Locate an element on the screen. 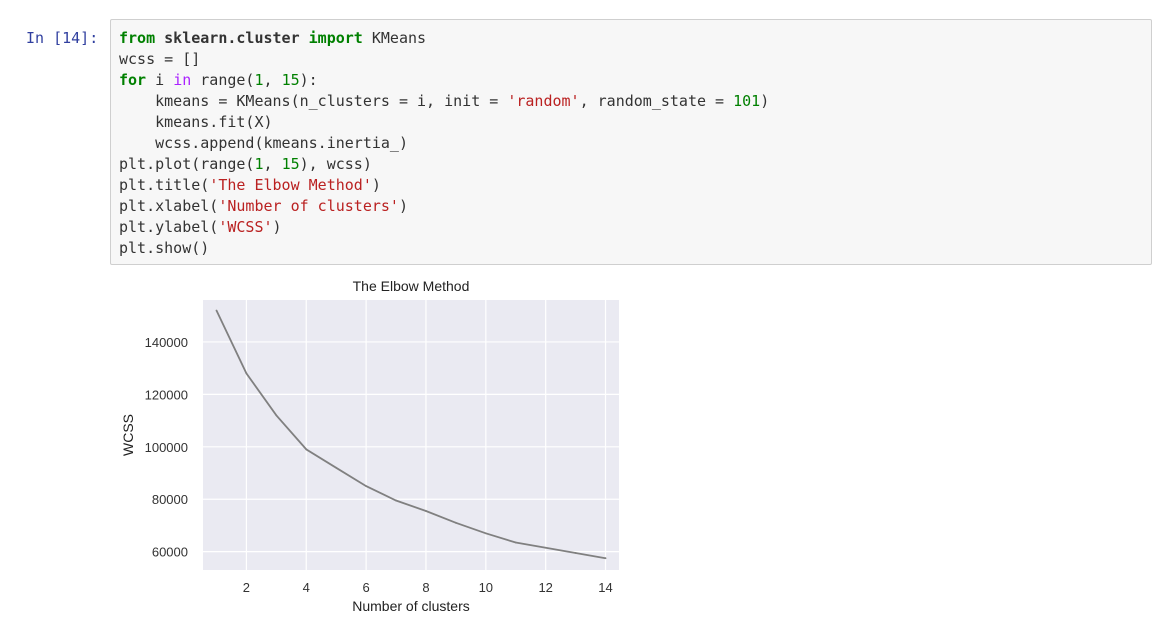  x-tick-label: 4 is located at coordinates (306, 587).